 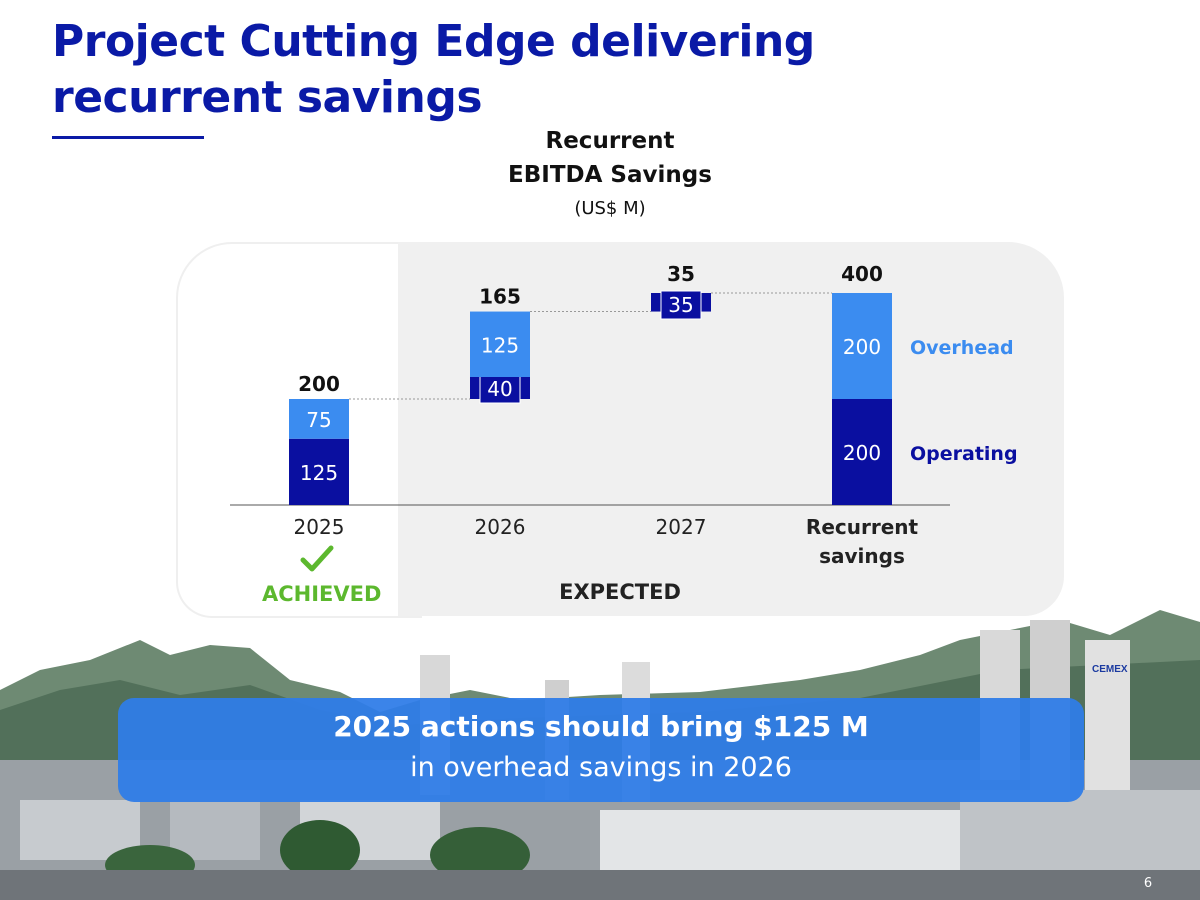 What do you see at coordinates (862, 274) in the screenshot?
I see `total-label-recurrent: 400` at bounding box center [862, 274].